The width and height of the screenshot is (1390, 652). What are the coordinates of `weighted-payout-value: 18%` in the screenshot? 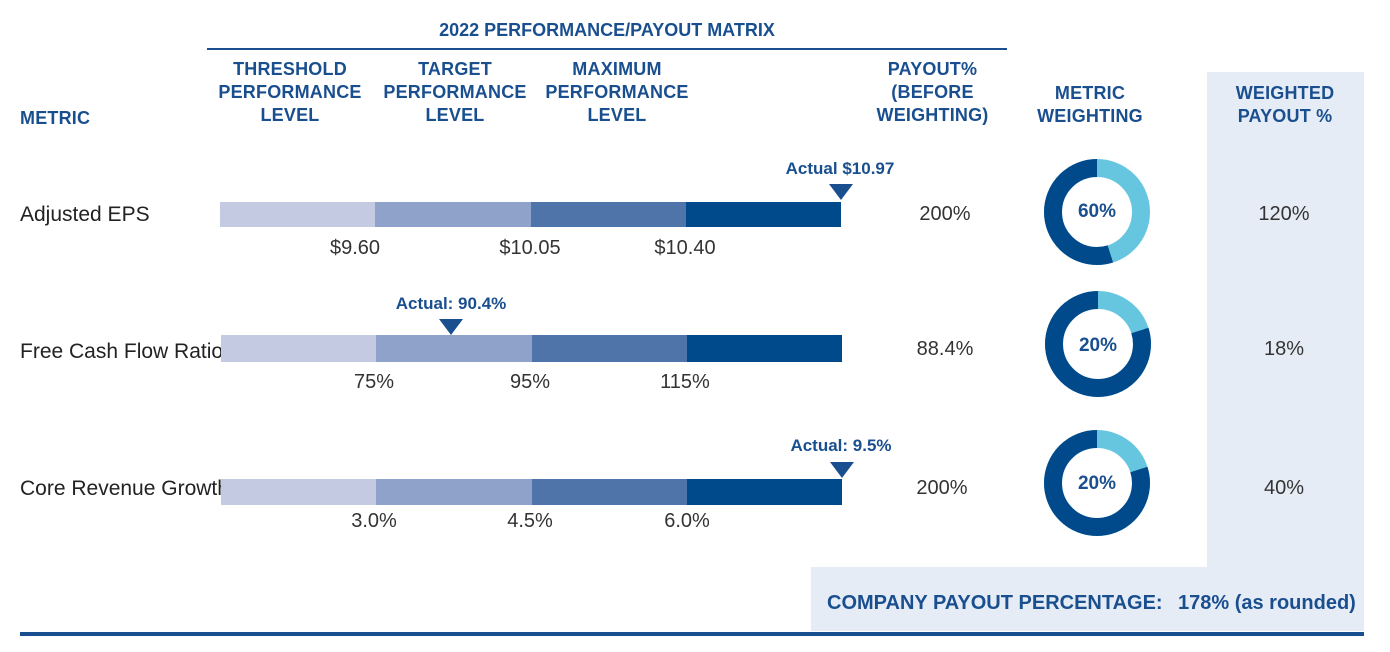 It's located at (1284, 349).